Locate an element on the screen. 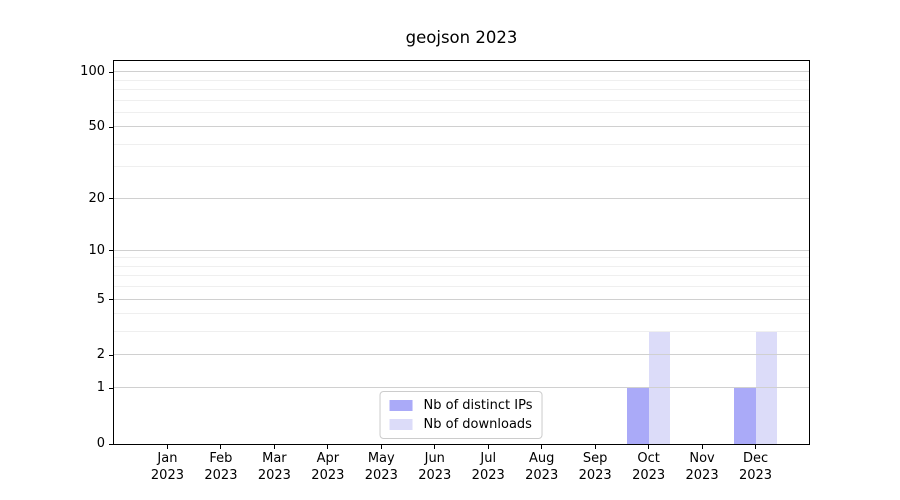  y-axis-tick-label: 5 is located at coordinates (100, 299).